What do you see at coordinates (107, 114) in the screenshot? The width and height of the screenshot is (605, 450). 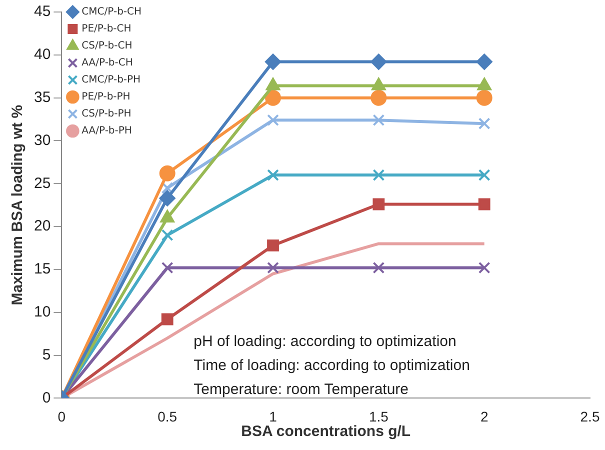 I see `legend-label: CS/P-b-PH` at bounding box center [107, 114].